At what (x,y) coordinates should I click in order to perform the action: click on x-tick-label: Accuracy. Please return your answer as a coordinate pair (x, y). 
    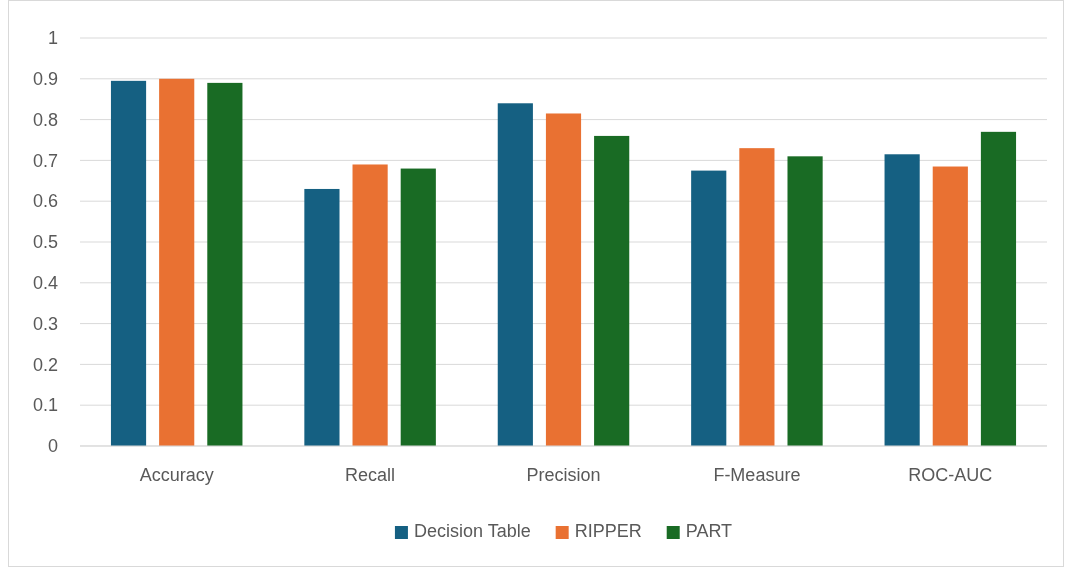
    Looking at the image, I should click on (176, 474).